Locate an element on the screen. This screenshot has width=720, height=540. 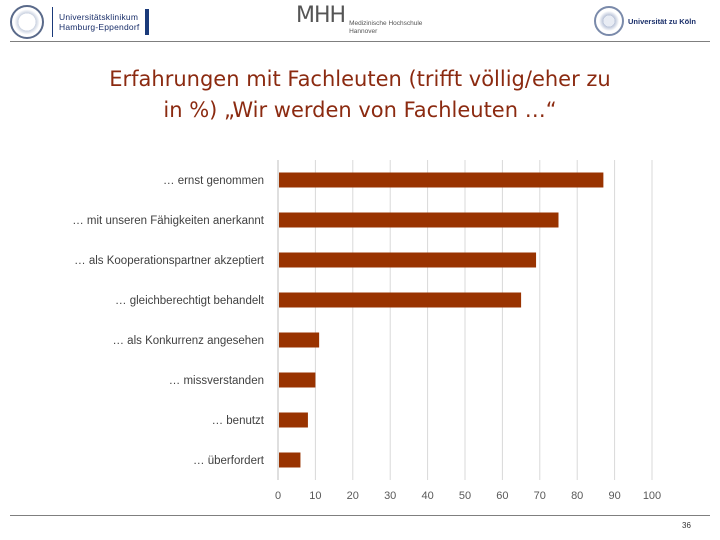
x-tick-label: 80 is located at coordinates (577, 496).